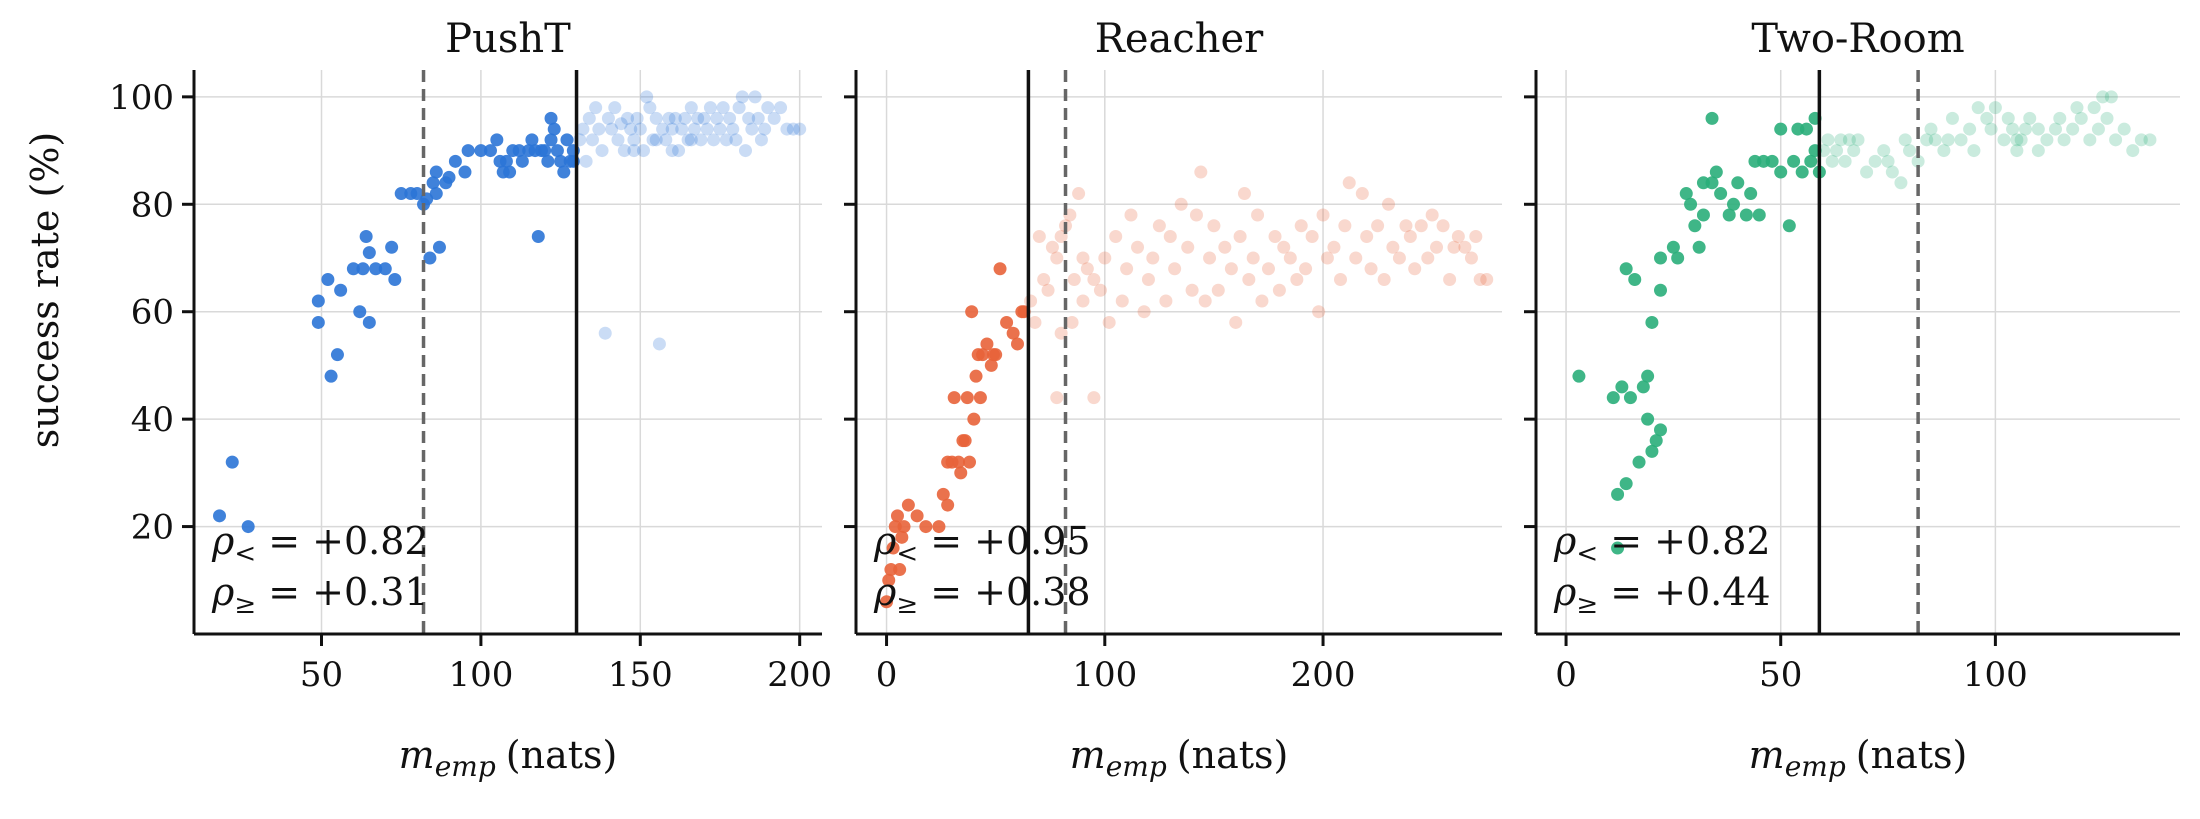  I want to click on x-axis-label: memp (nats), so click(1858, 758).